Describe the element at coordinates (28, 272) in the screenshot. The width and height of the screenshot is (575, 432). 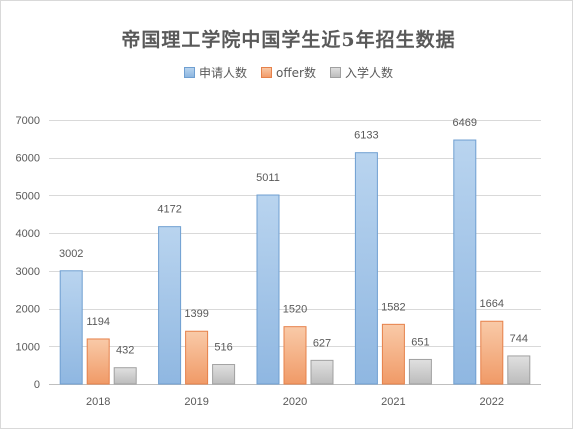
I see `y-tick-label: 3000` at that location.